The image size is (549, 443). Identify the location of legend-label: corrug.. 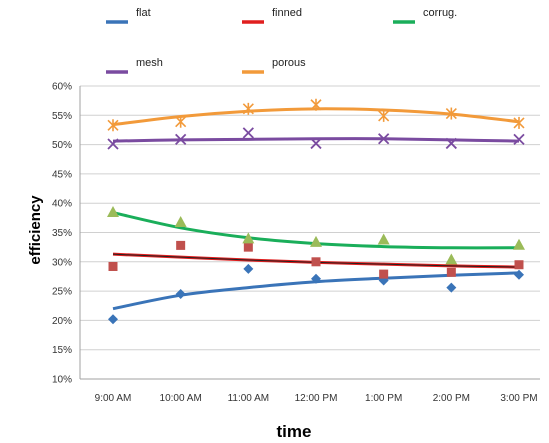
(440, 13).